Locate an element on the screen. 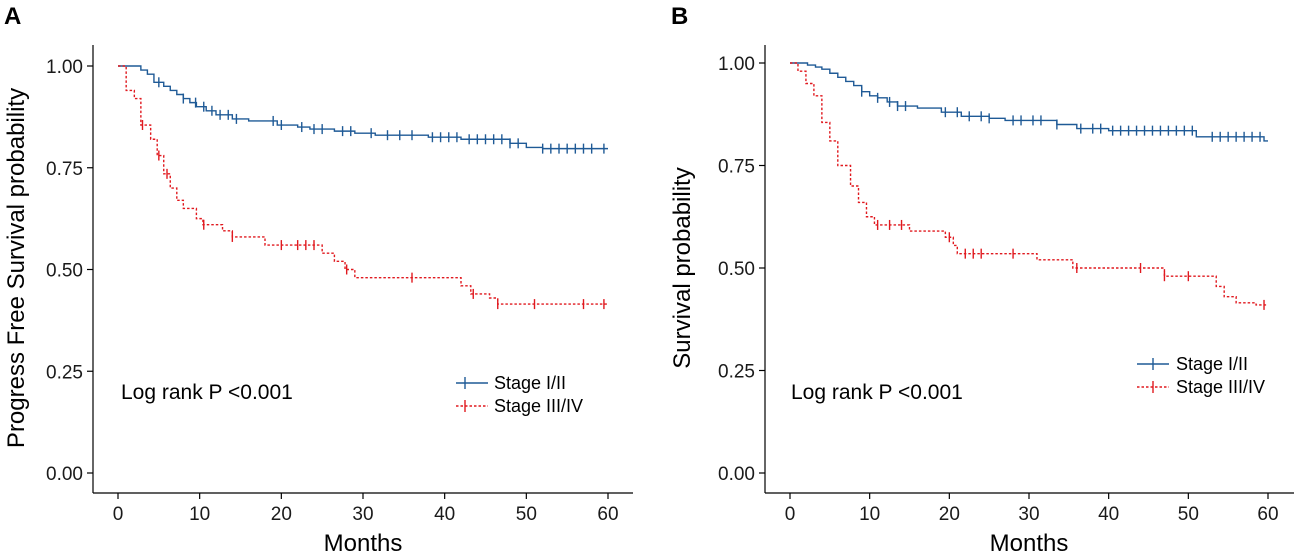 The width and height of the screenshot is (1299, 556). y-axis-title: Progress Free Survival probability is located at coordinates (16, 268).